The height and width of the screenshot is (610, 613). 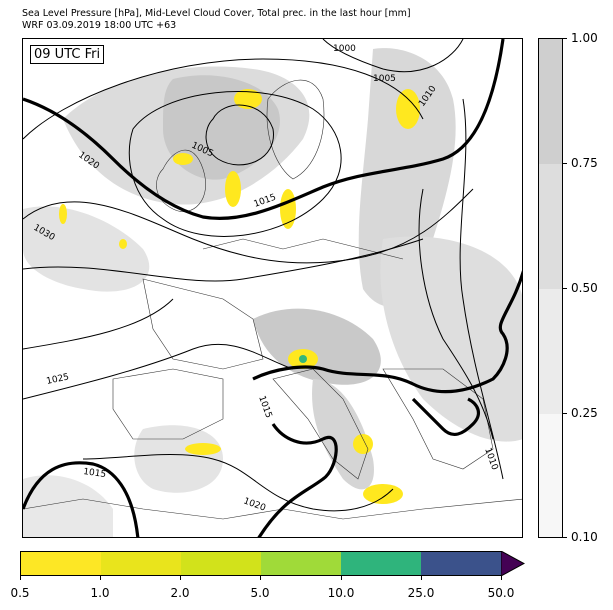 I want to click on cloud-region-atlantic, so click(x=86, y=249).